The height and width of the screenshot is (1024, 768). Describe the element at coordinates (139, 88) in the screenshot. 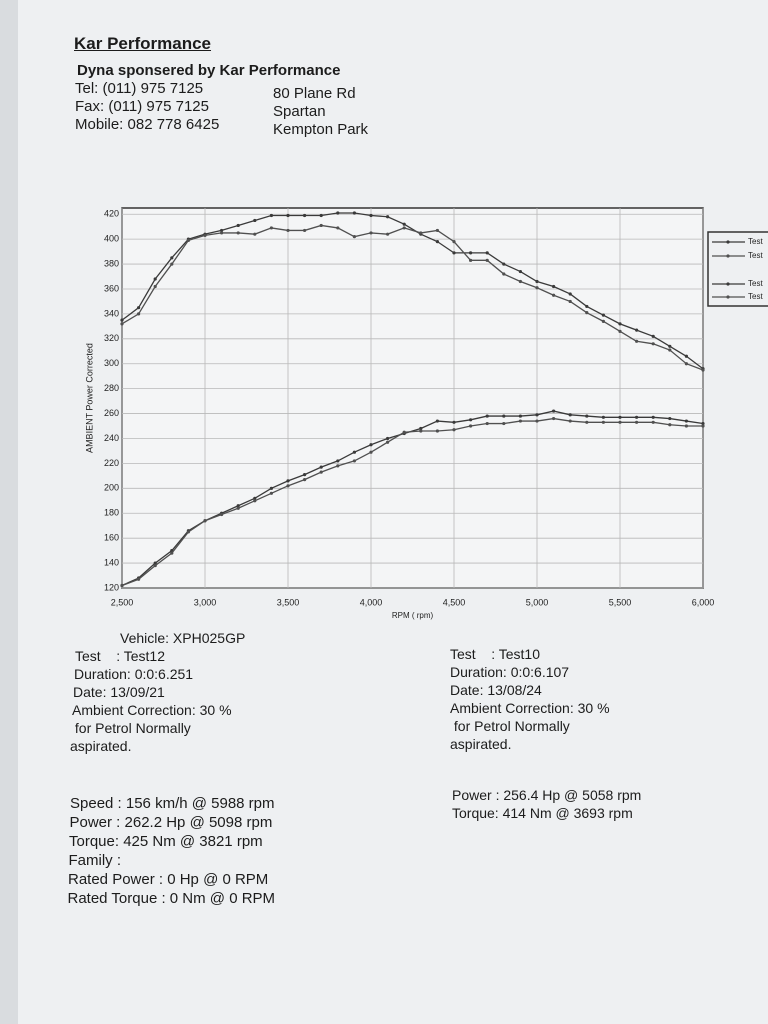

I see `contact-line: Tel: (011) 975 7125` at that location.